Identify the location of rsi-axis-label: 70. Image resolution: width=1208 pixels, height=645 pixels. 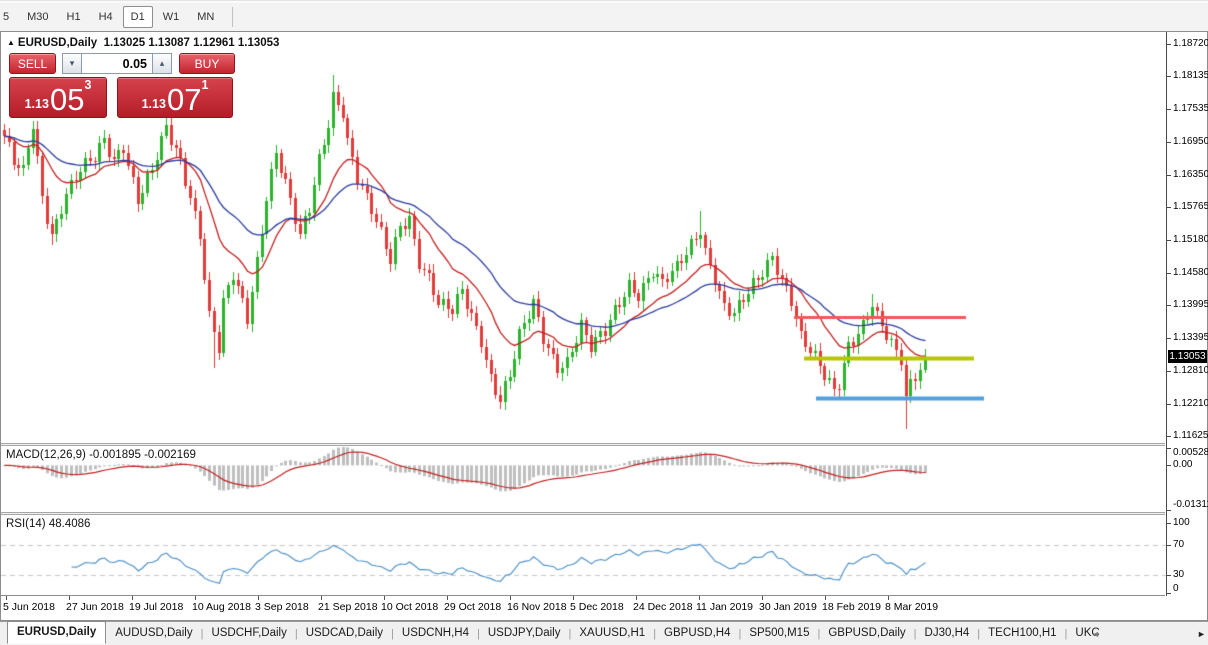
(1179, 544).